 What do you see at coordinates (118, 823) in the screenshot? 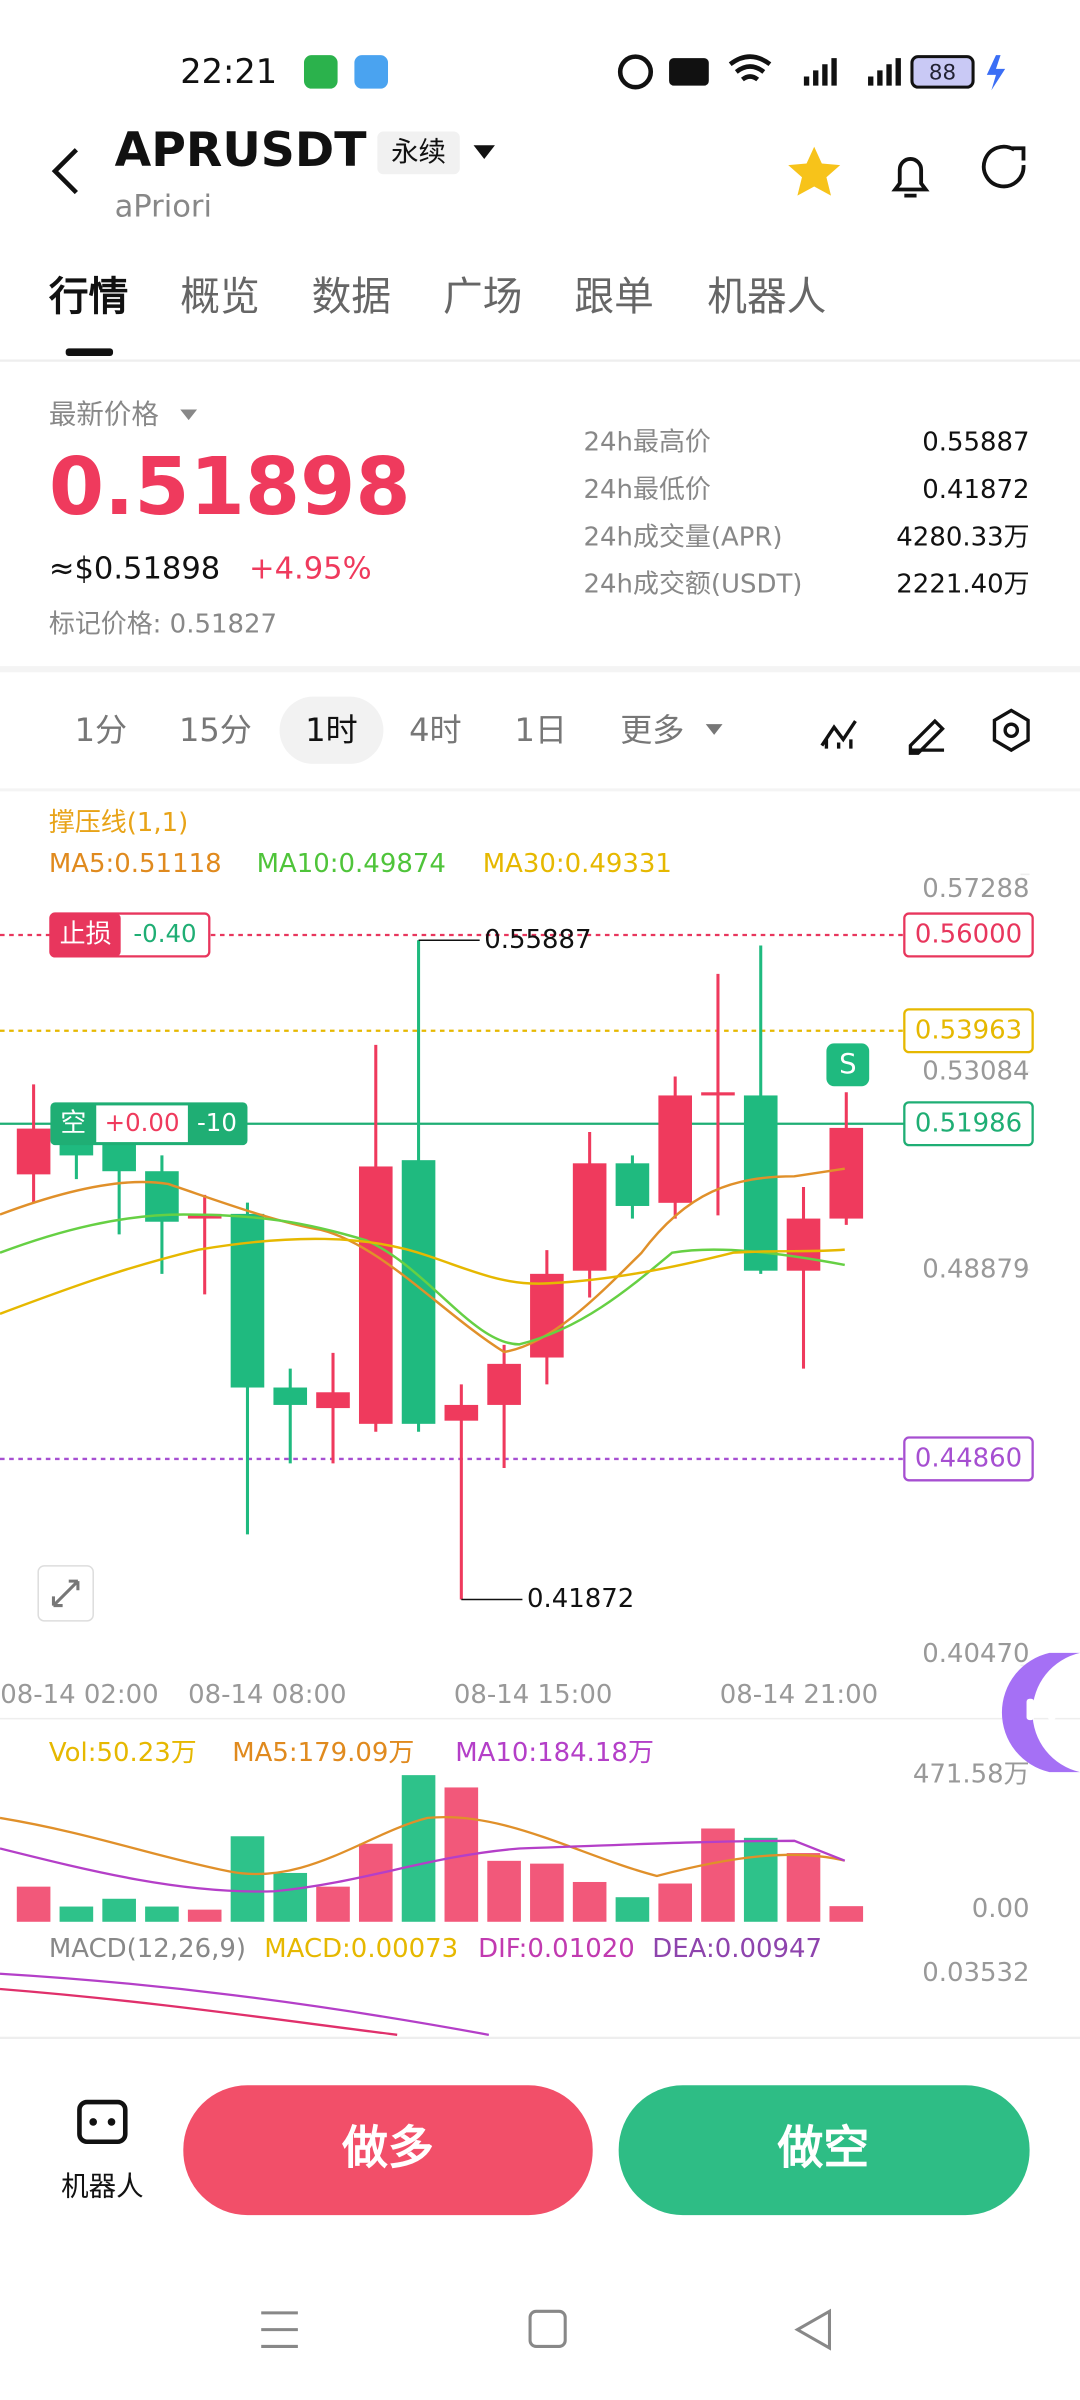
I see `indicator-label: 撑压线(1,1)` at bounding box center [118, 823].